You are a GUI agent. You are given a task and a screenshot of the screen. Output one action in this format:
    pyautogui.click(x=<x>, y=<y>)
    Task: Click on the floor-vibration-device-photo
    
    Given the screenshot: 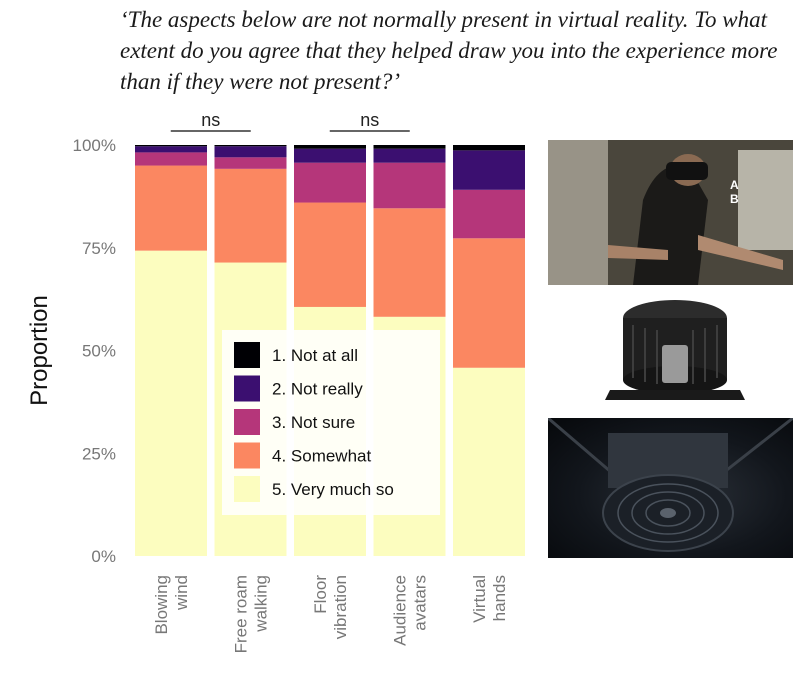 What is the action you would take?
    pyautogui.click(x=675, y=352)
    